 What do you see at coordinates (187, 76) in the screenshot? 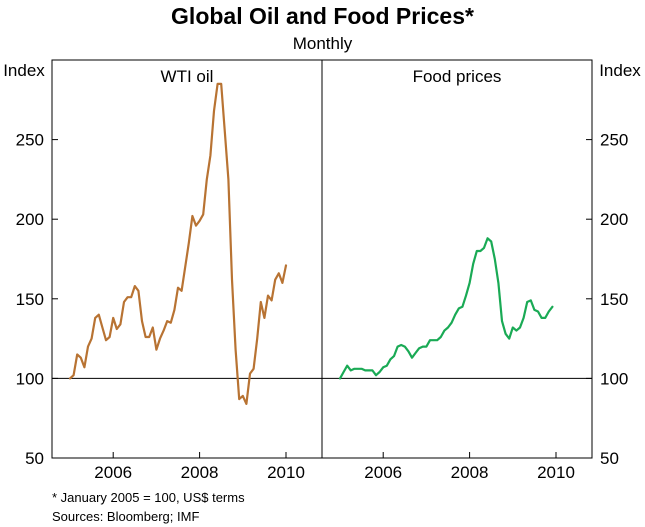
I see `panel-title-oil: WTI oil` at bounding box center [187, 76].